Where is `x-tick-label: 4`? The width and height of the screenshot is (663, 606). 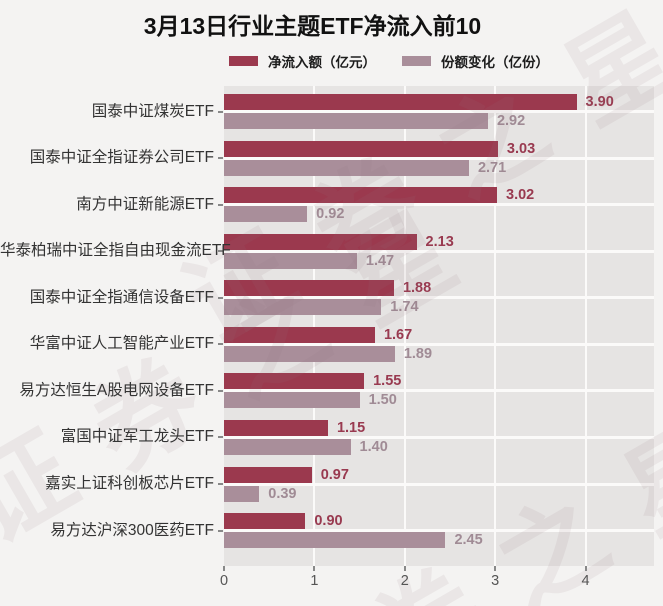 x-tick-label: 4 is located at coordinates (585, 581).